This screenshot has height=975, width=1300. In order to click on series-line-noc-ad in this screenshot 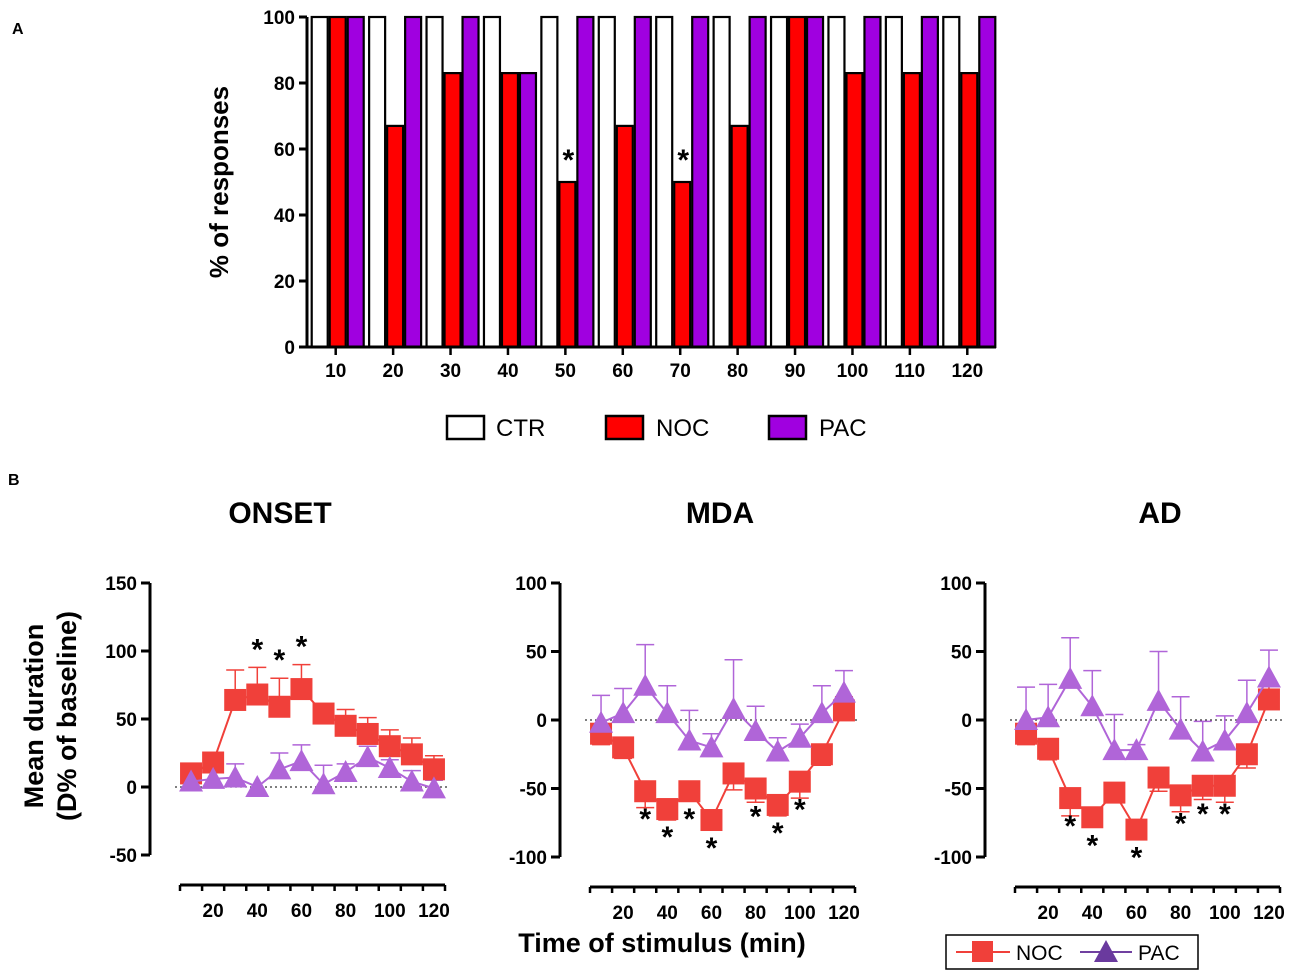, I will do `click(1147, 765)`.